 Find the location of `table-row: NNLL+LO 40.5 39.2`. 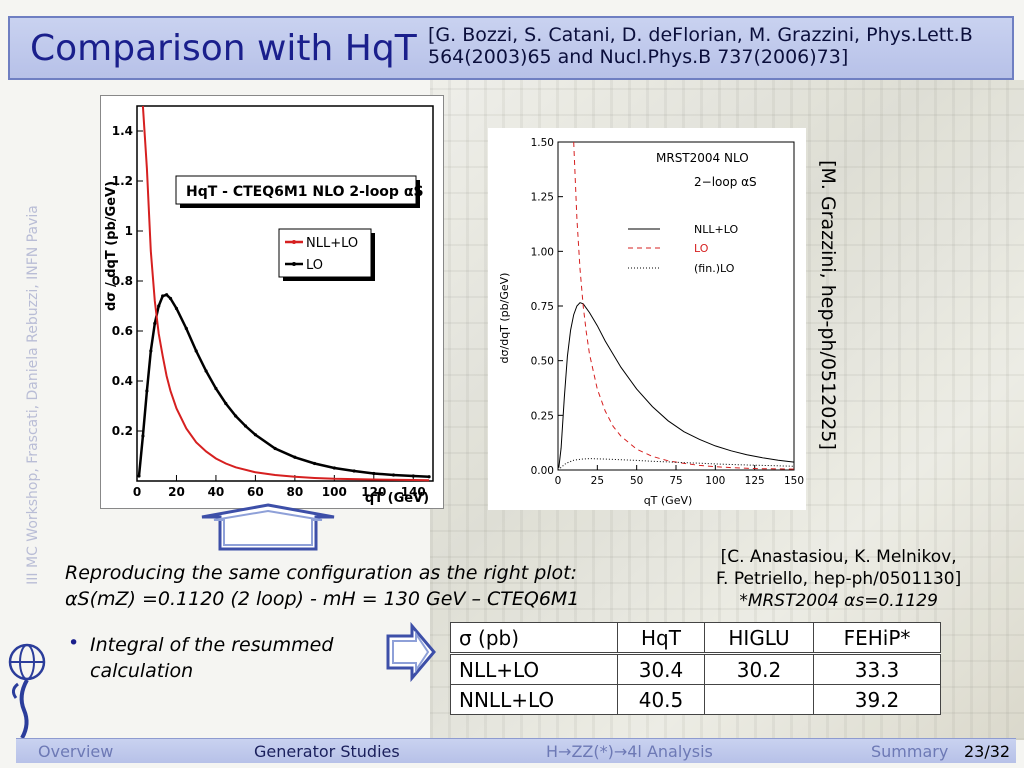

table-row: NNLL+LO 40.5 39.2 is located at coordinates (695, 699).